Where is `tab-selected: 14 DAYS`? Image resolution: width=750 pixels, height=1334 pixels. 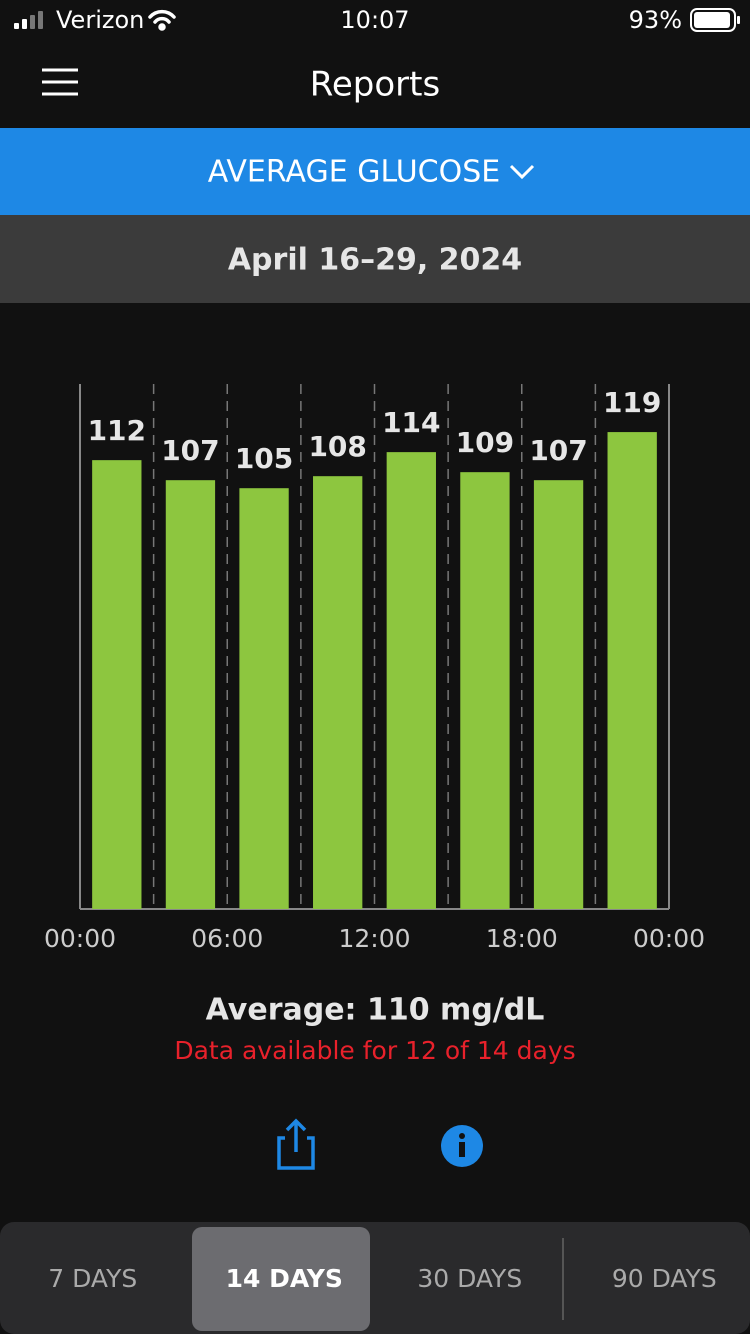
tab-selected: 14 DAYS is located at coordinates (284, 1278).